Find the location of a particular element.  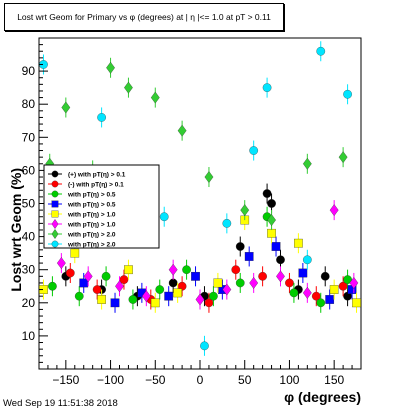

footer-timestamp: Wed Sep 19 11:51:38 2018 is located at coordinates (60, 403).